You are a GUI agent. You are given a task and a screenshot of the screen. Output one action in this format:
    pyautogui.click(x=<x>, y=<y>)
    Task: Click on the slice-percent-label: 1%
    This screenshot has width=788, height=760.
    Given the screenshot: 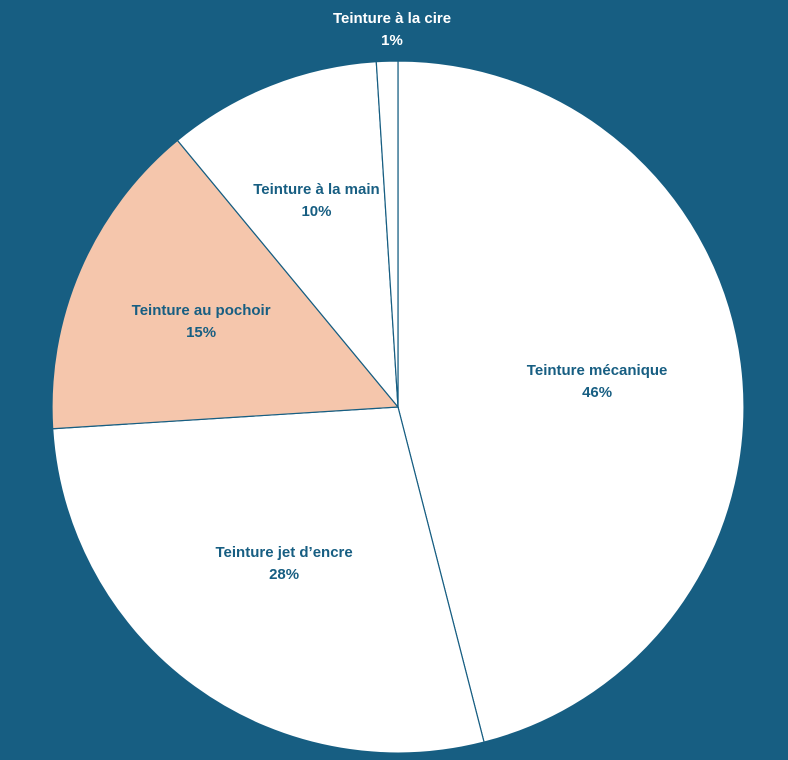 What is the action you would take?
    pyautogui.click(x=392, y=40)
    